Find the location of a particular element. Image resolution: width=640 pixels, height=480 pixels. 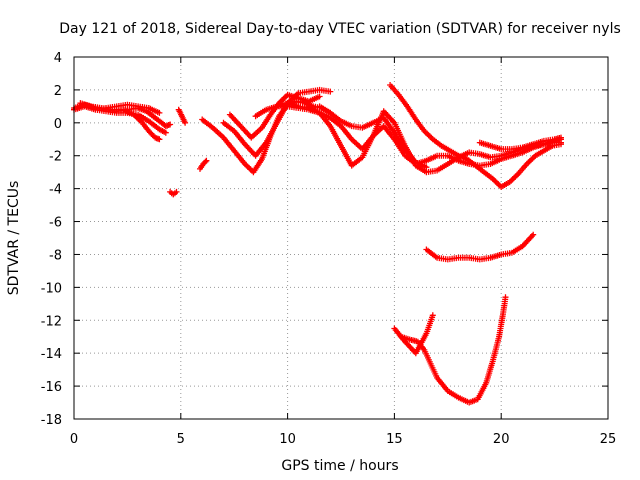

y-tick-label: -8 is located at coordinates (55, 255).